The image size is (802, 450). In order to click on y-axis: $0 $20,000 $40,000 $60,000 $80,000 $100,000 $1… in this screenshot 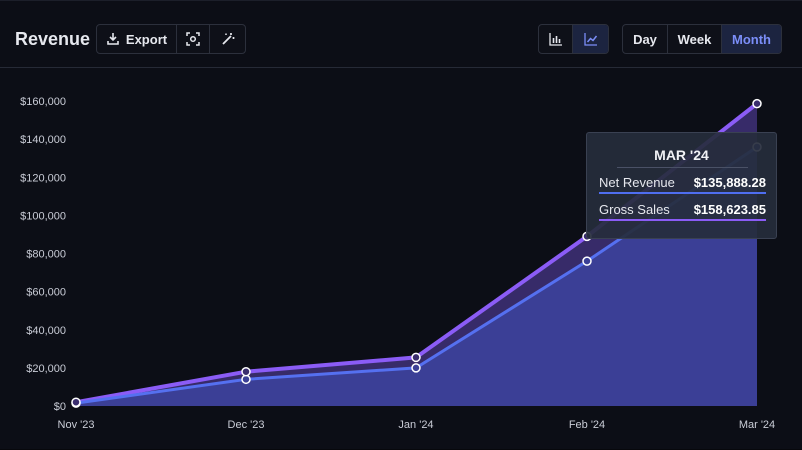, I will do `click(43, 254)`.